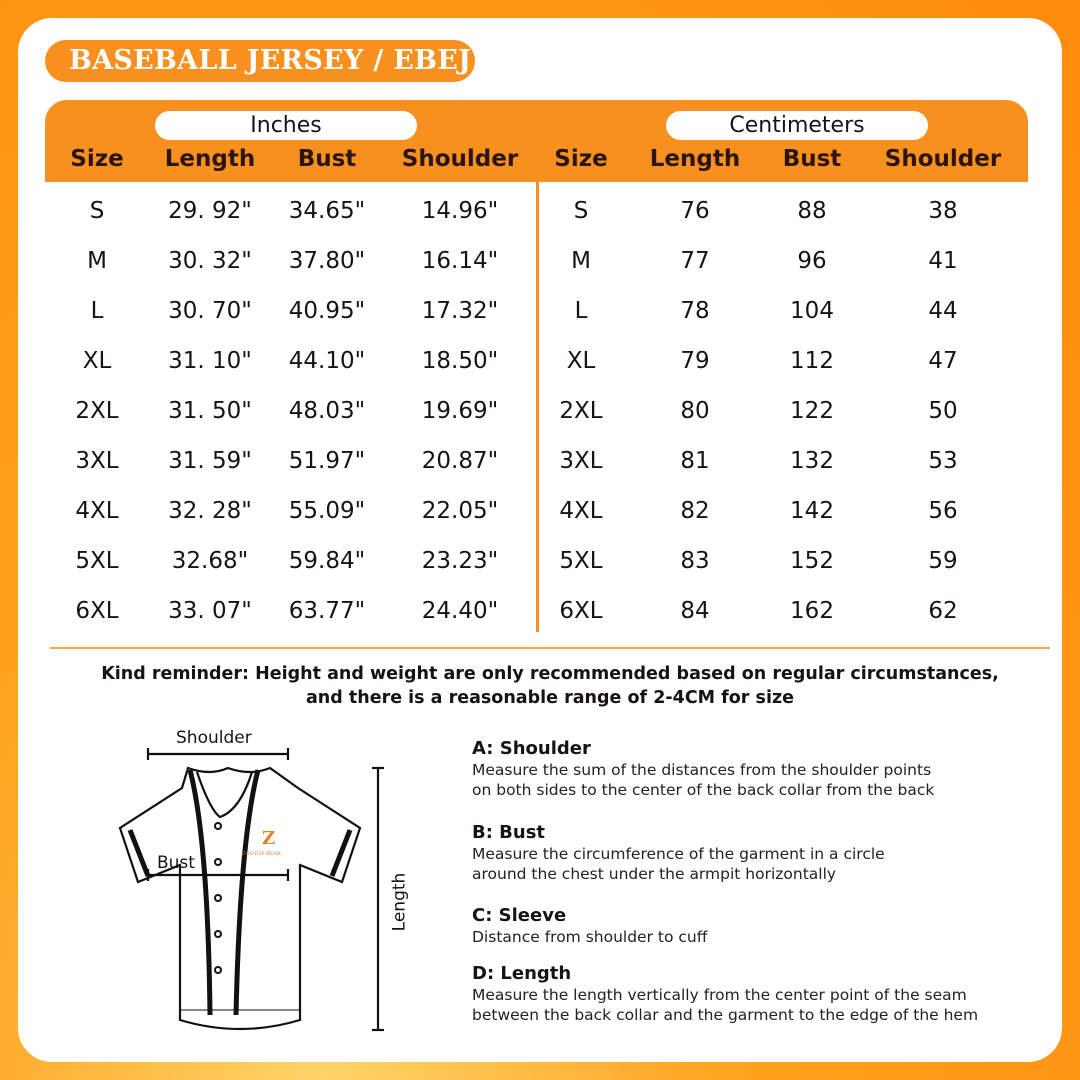 Image resolution: width=1080 pixels, height=1080 pixels. I want to click on inches-cell-shoulder: 18.50", so click(460, 361).